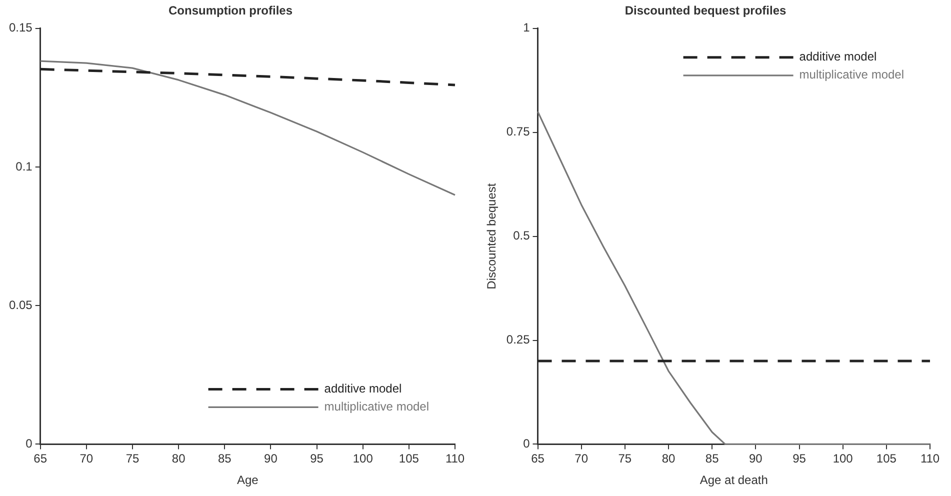  I want to click on y-tick-label: 0.75, so click(518, 131).